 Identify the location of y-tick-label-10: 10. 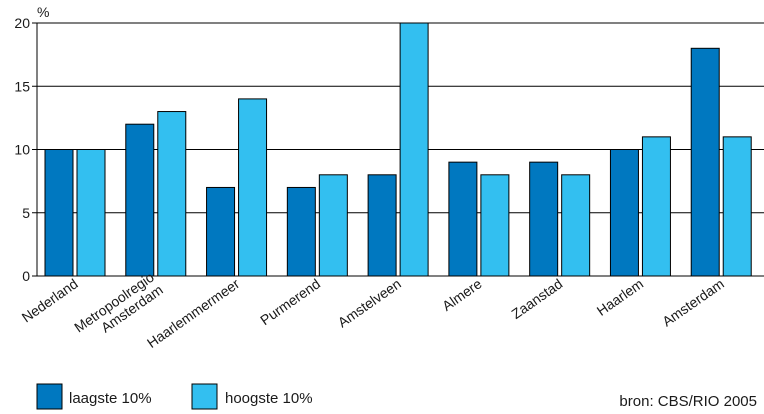
(22, 150).